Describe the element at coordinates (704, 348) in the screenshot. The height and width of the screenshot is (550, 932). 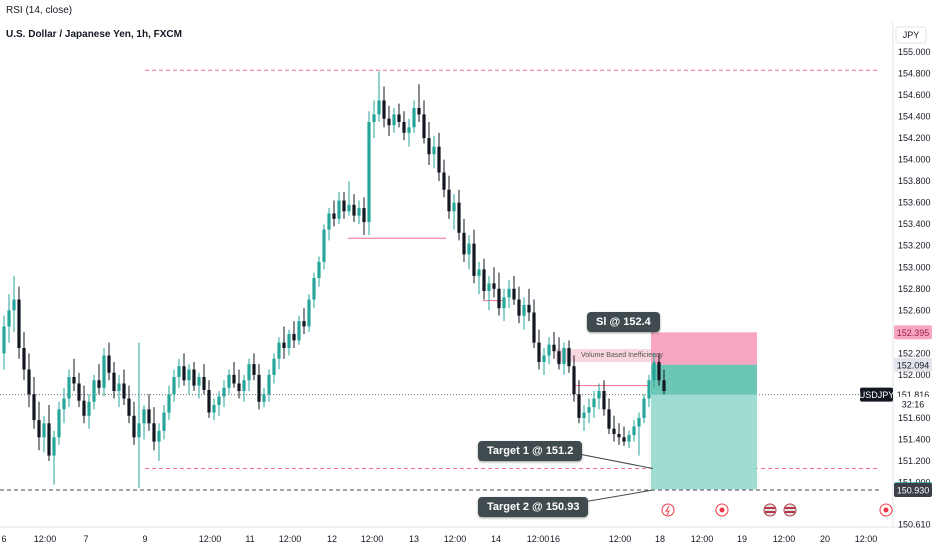
I see `stop-loss-zone` at that location.